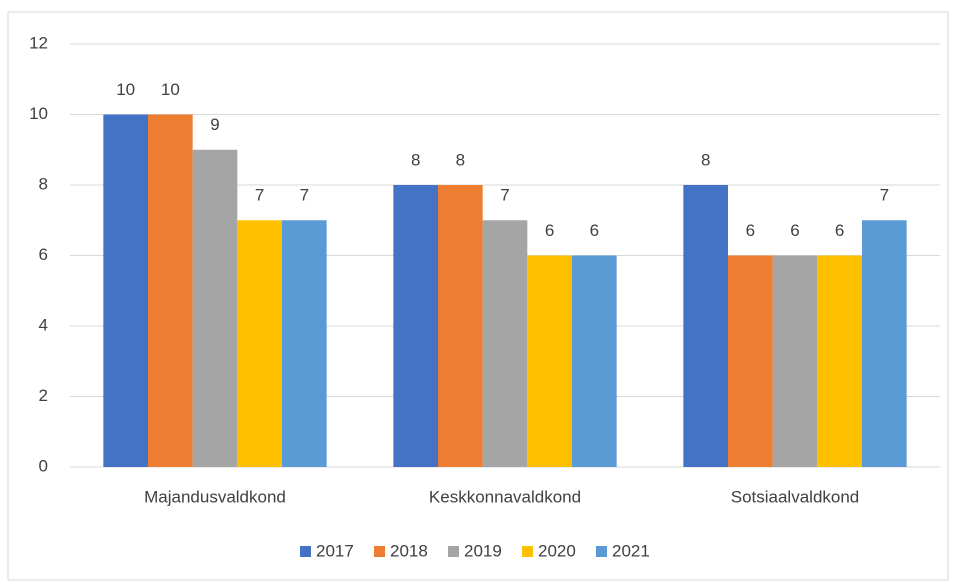  I want to click on legend-label: 2018, so click(409, 550).